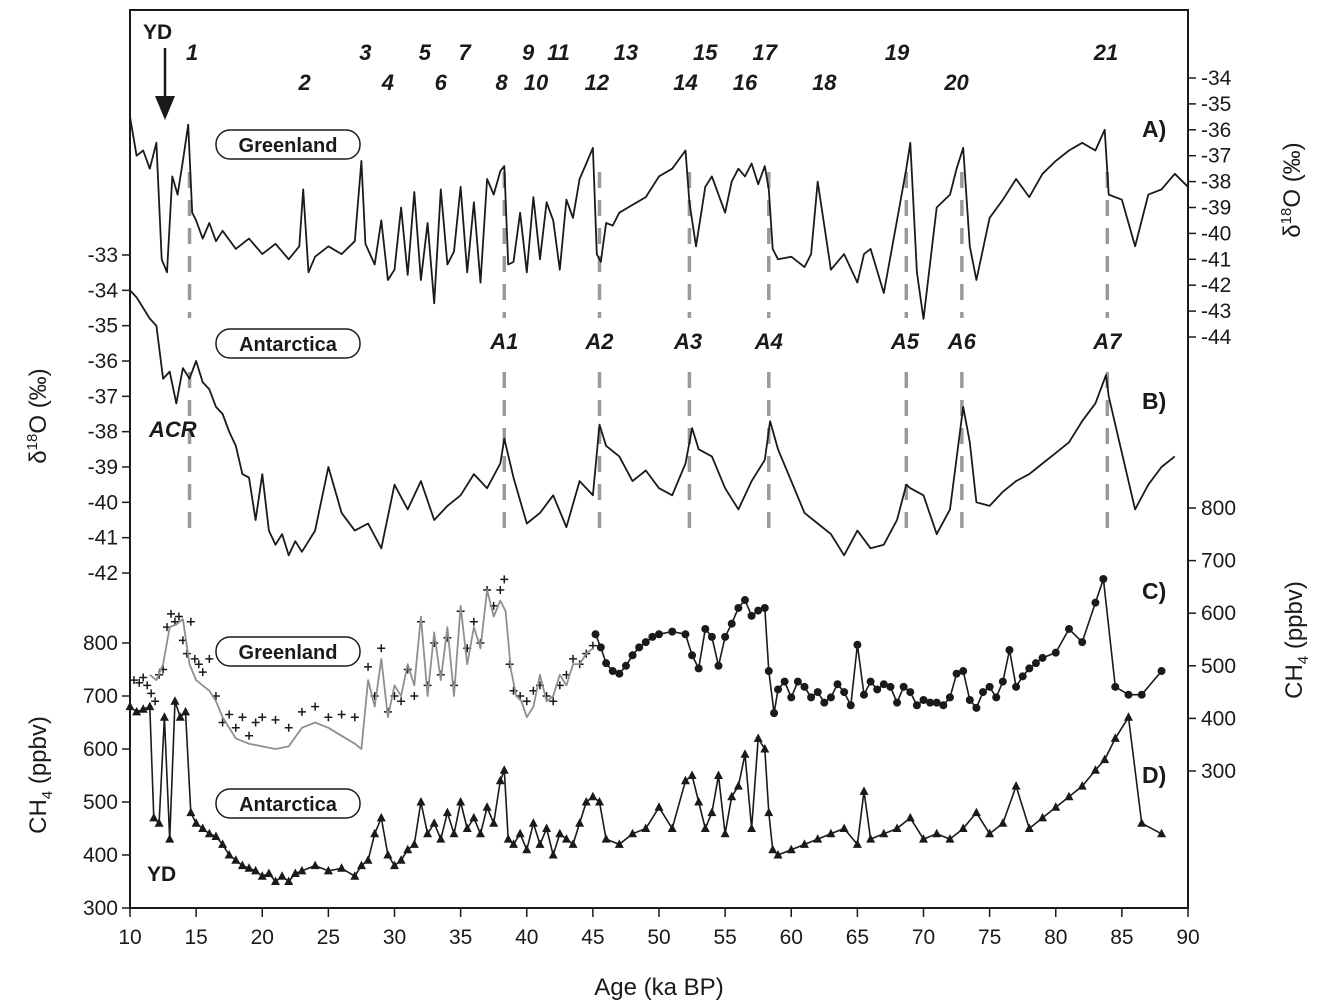 This screenshot has width=1326, height=1004. I want to click on site-label-box-d, so click(288, 803).